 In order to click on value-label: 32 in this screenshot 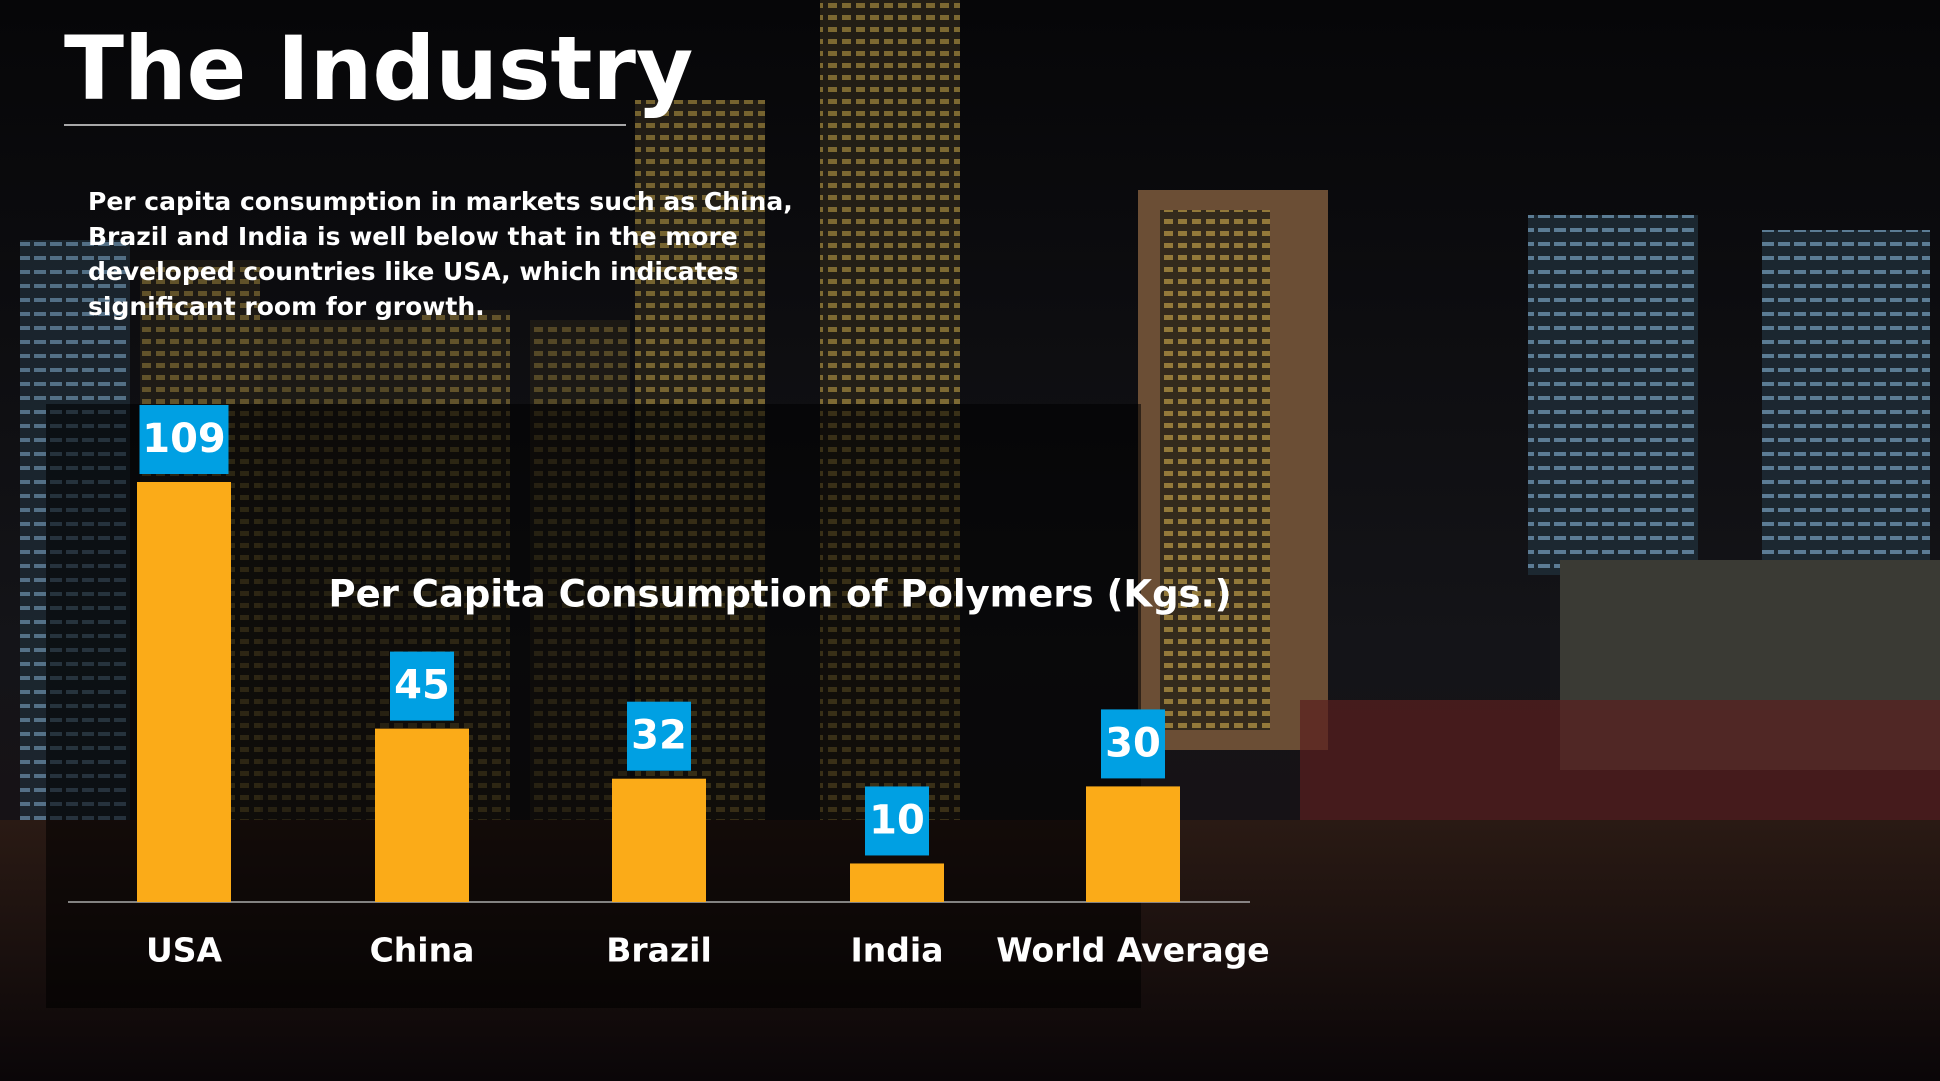, I will do `click(659, 736)`.